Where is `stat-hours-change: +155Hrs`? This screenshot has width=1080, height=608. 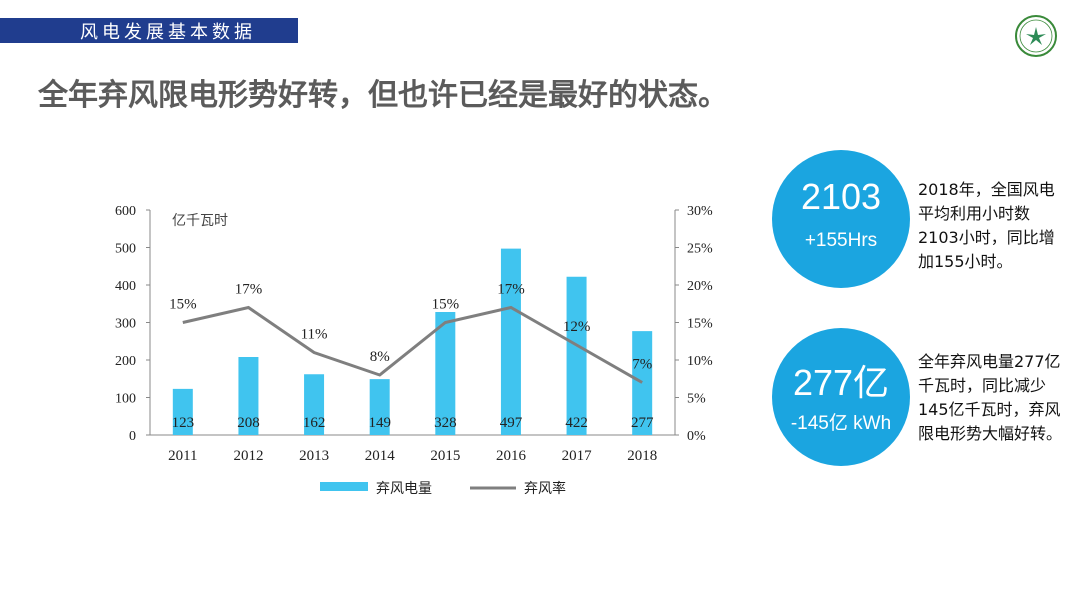 stat-hours-change: +155Hrs is located at coordinates (841, 240).